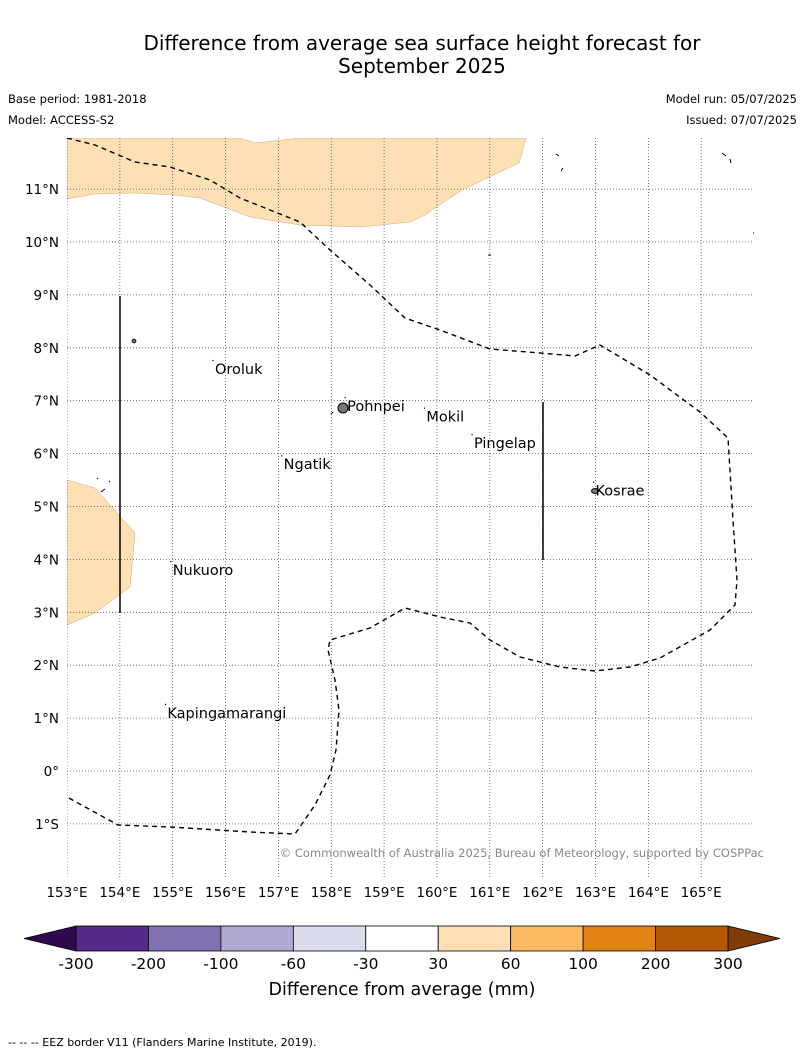 This screenshot has width=804, height=1058. I want to click on place-label: Oroluk, so click(239, 370).